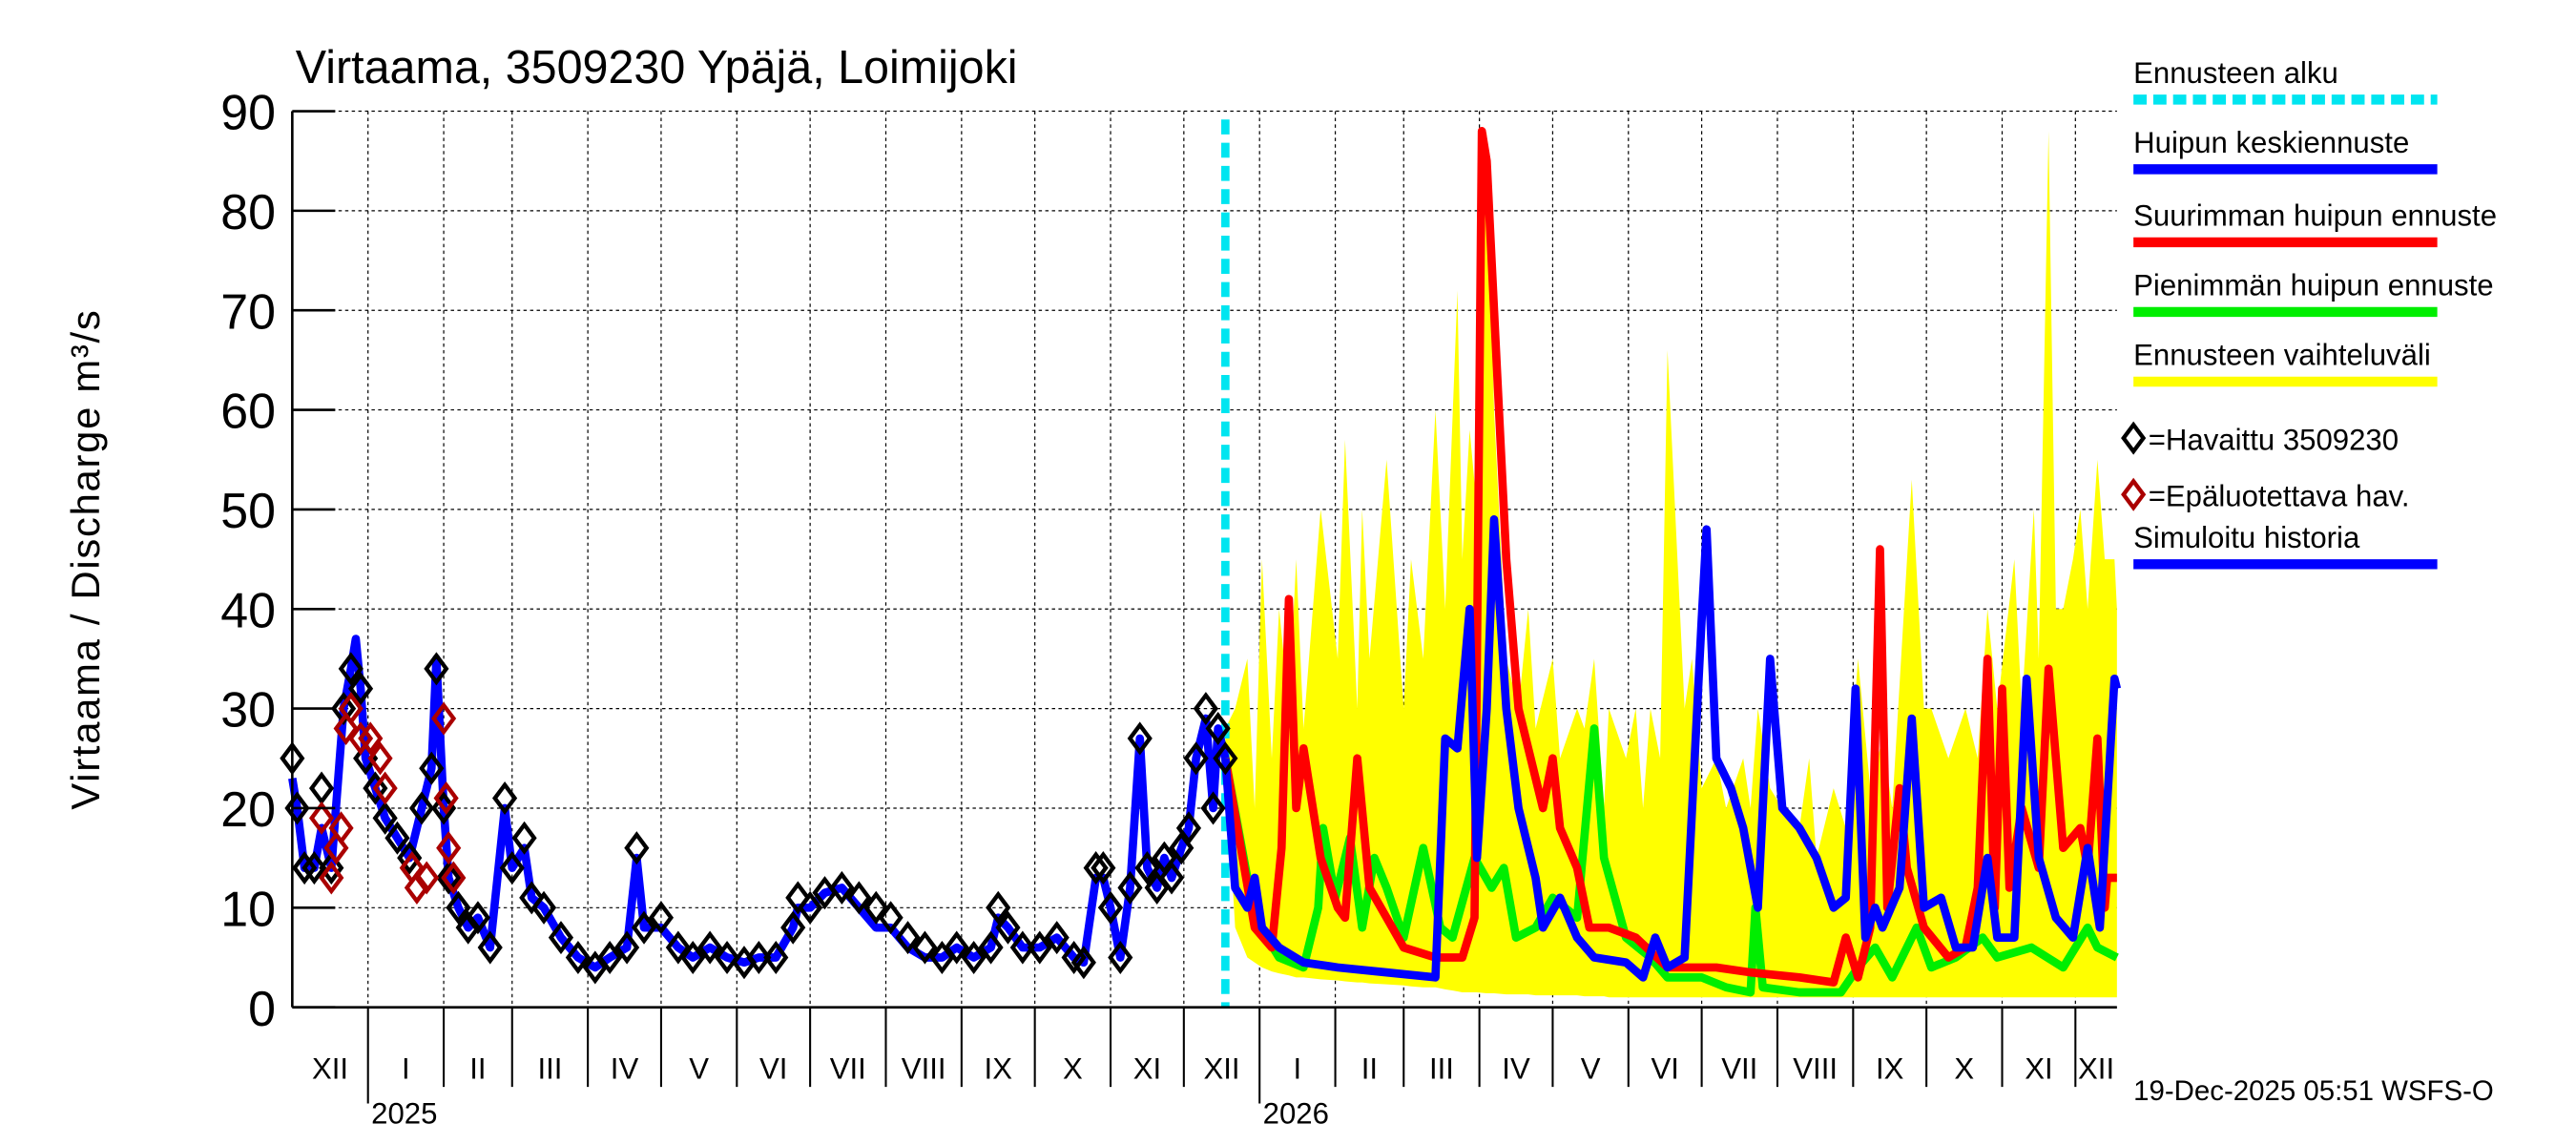 The width and height of the screenshot is (2576, 1145). What do you see at coordinates (2313, 1091) in the screenshot?
I see `timestamp-label: 19-Dec-2025 05:51 WSFS-O` at bounding box center [2313, 1091].